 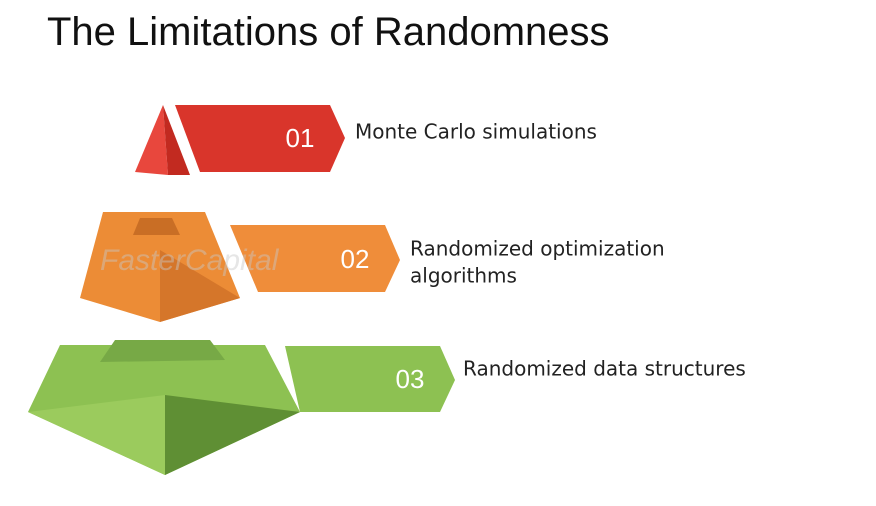 I want to click on item-number: 01, so click(x=300, y=138).